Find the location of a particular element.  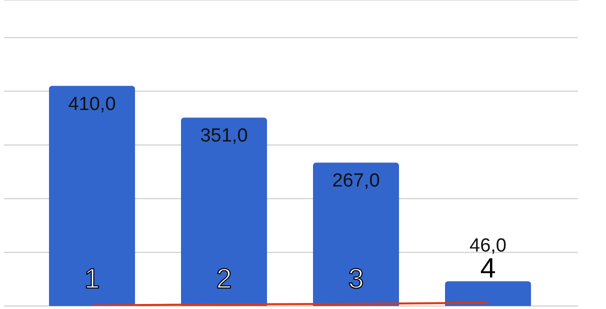

x-tick-label: 1 is located at coordinates (92, 278).